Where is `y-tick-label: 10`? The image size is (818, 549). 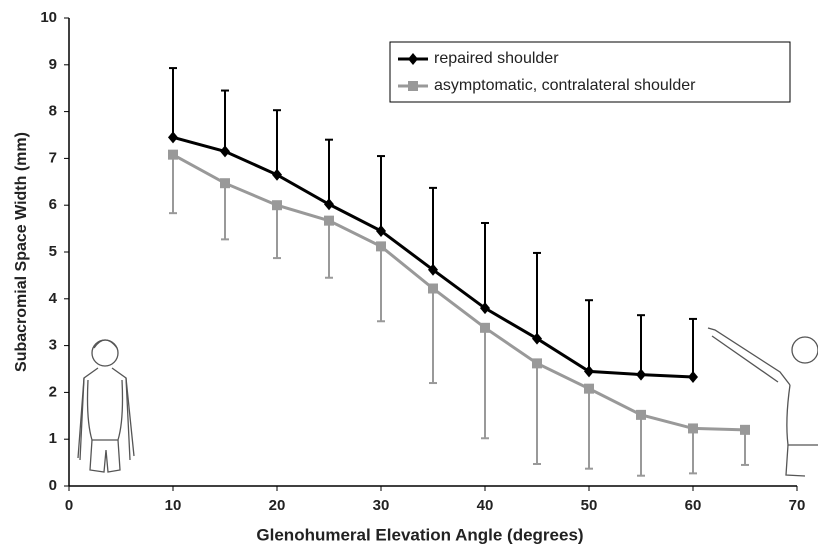
y-tick-label: 10 is located at coordinates (48, 17).